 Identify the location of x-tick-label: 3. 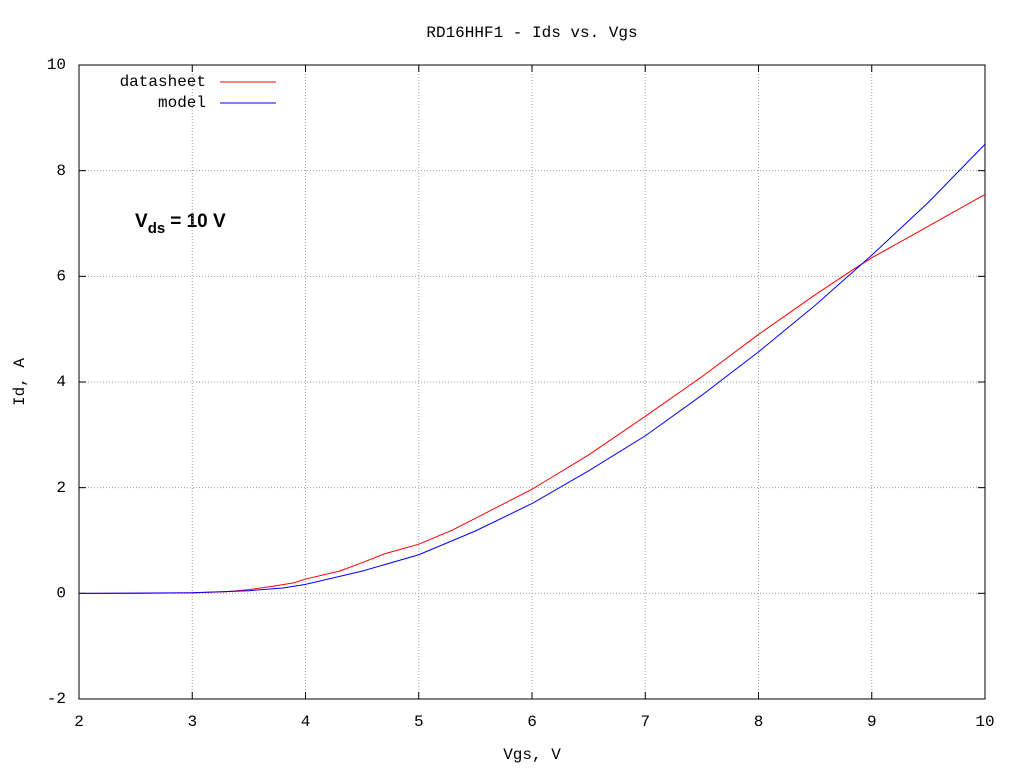
(192, 722).